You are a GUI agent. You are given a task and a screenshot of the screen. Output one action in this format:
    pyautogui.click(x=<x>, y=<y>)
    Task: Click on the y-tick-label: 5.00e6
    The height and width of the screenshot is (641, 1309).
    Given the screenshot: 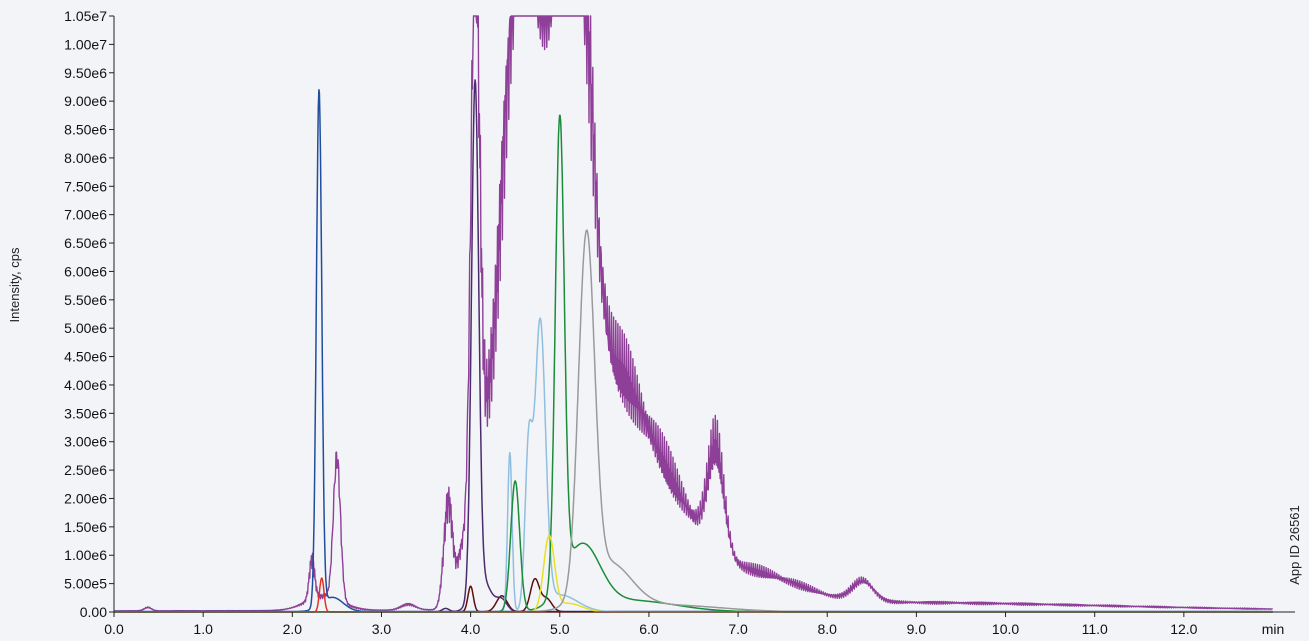 What is the action you would take?
    pyautogui.click(x=85, y=328)
    